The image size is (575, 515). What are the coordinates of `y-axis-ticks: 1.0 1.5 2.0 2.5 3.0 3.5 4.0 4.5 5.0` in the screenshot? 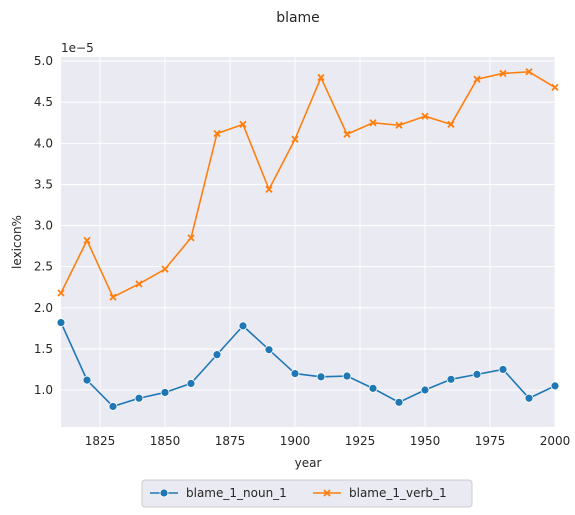 It's located at (43, 225).